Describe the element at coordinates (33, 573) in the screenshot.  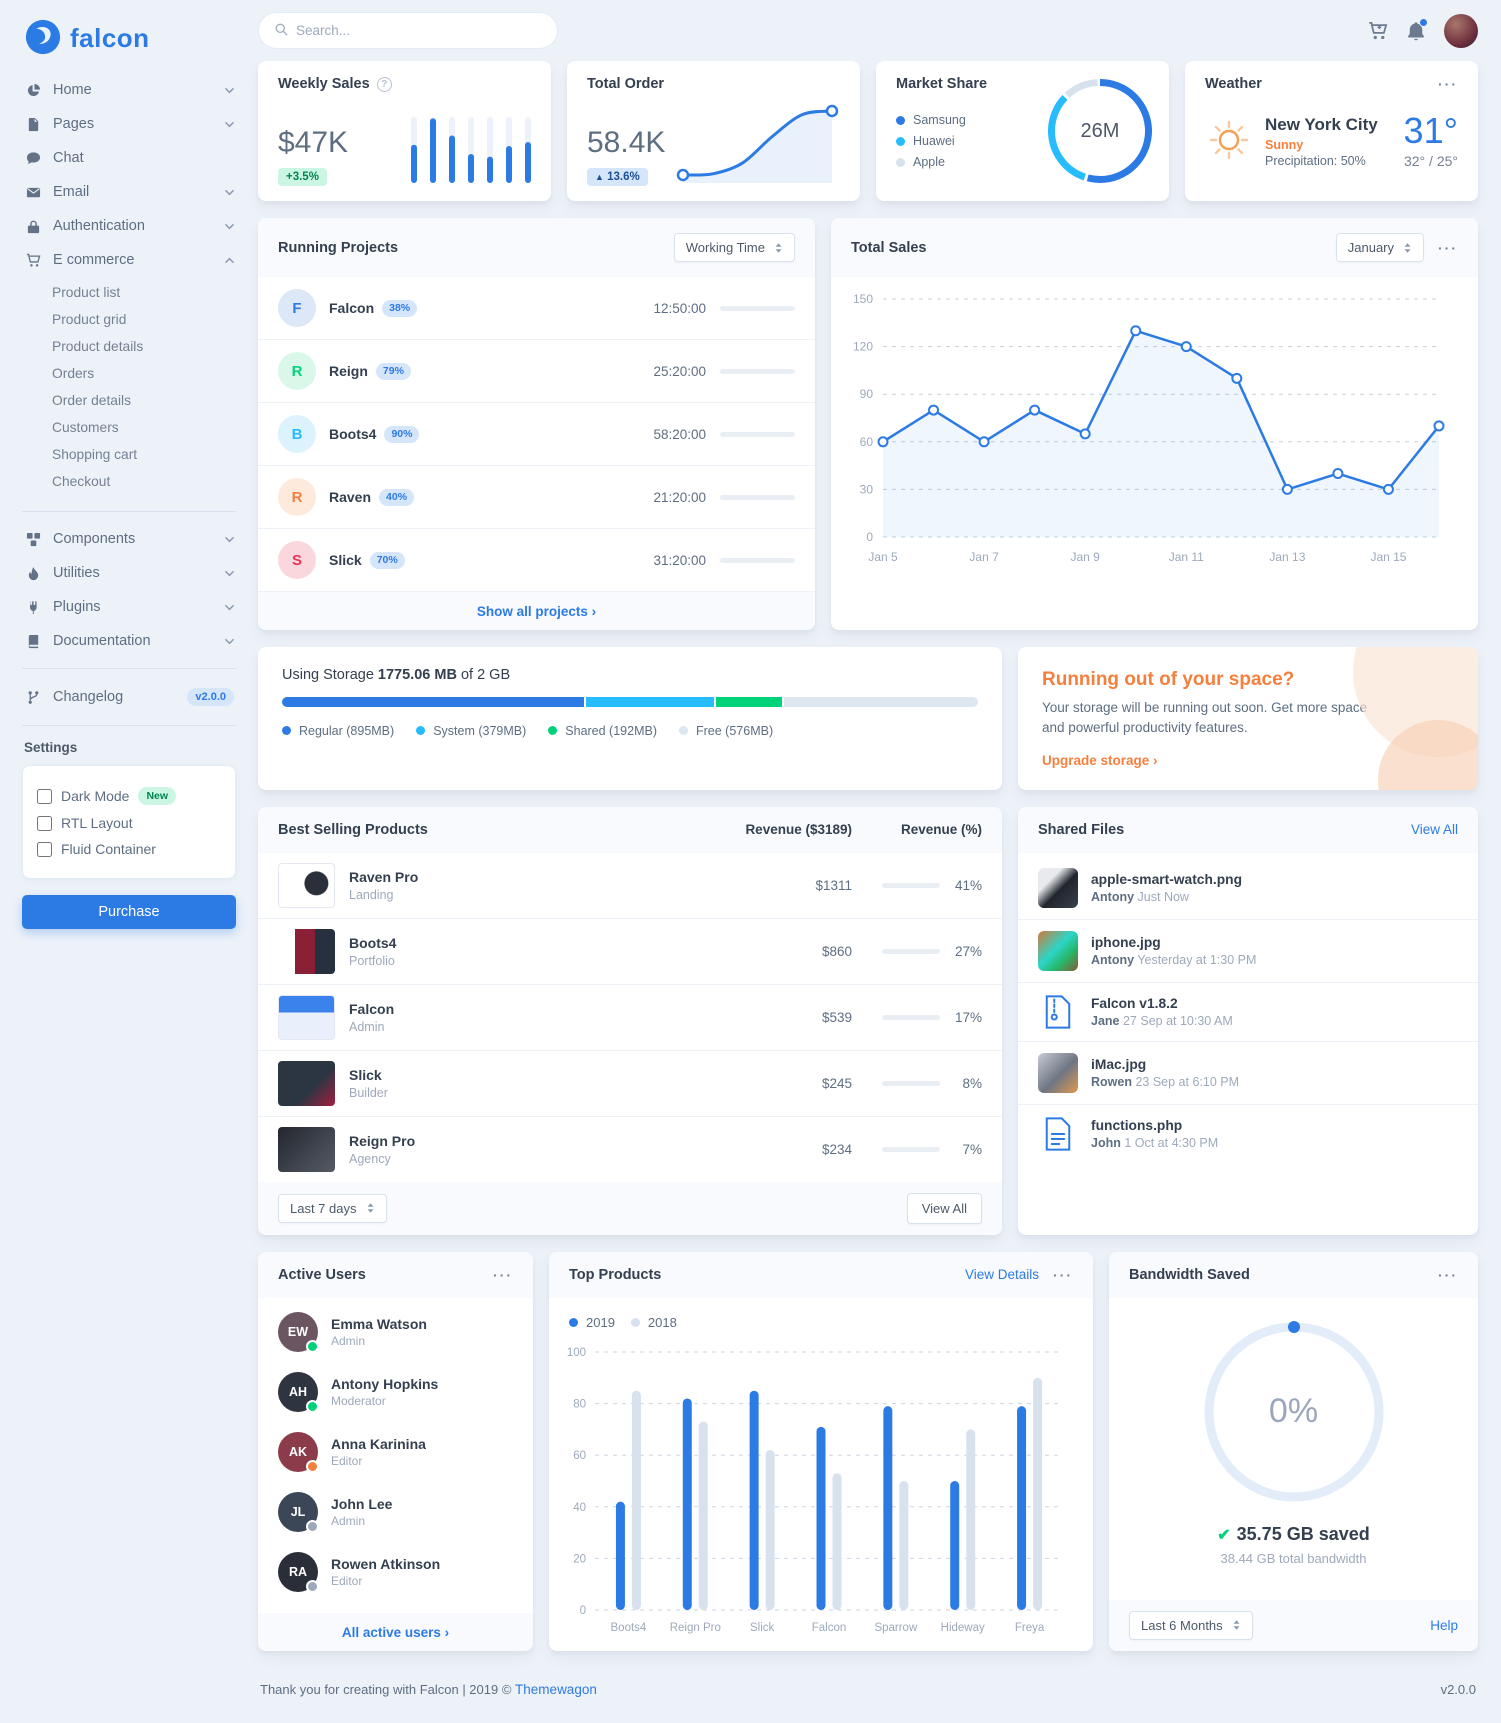
I see `fire-icon` at that location.